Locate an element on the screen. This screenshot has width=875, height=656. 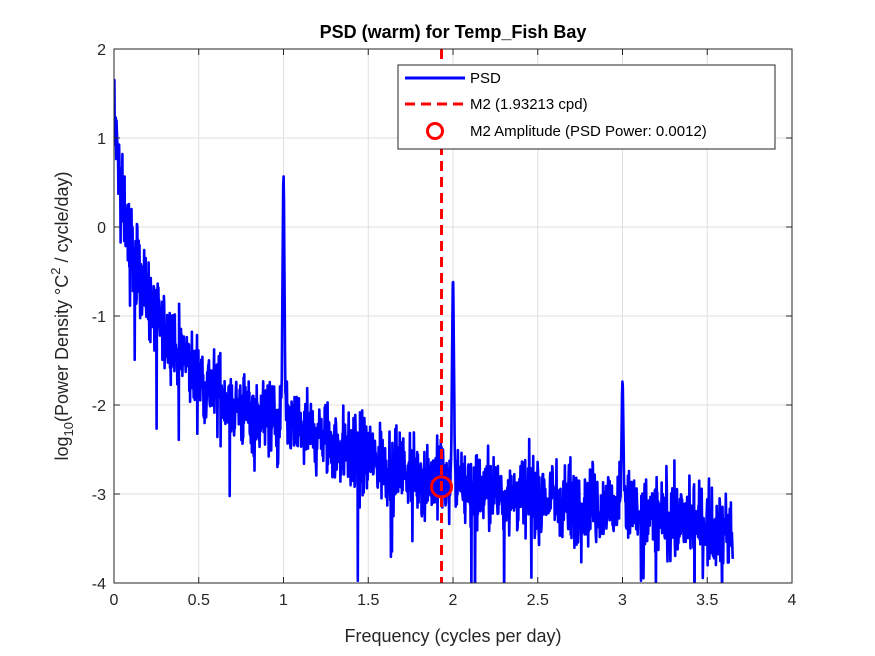
y-tick-label: -4 is located at coordinates (99, 584).